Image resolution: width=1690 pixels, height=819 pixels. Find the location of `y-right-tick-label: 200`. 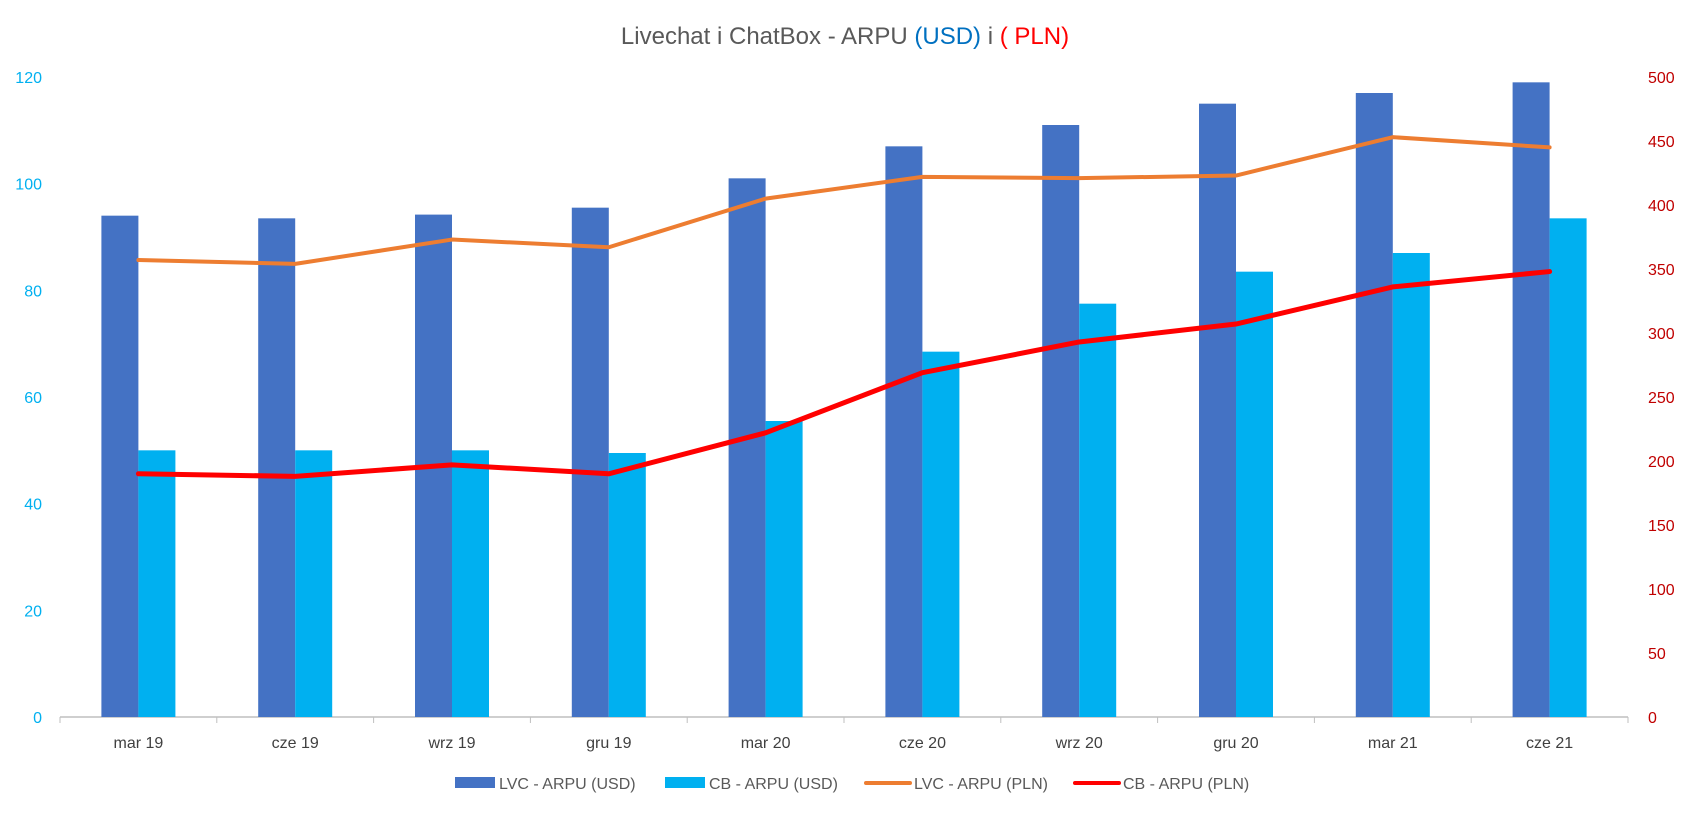

y-right-tick-label: 200 is located at coordinates (1661, 462).